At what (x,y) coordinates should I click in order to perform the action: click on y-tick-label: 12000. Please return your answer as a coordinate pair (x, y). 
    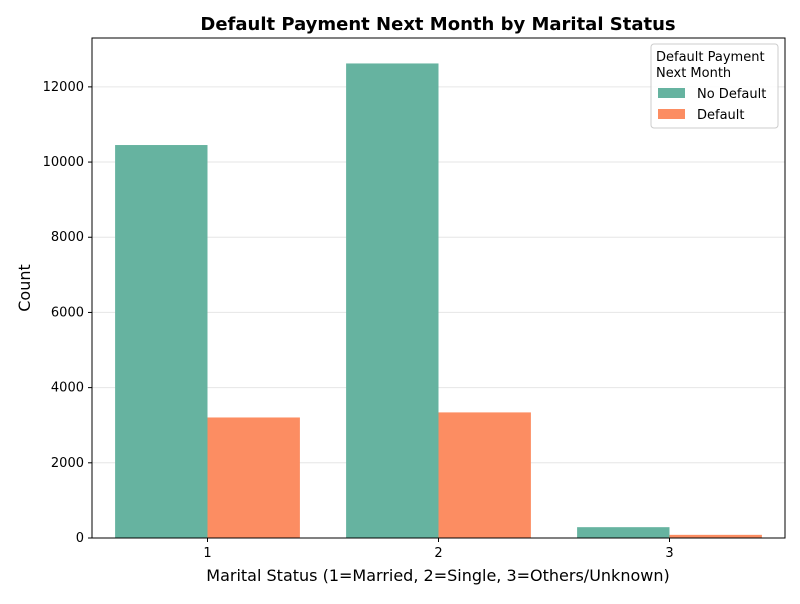
    Looking at the image, I should click on (63, 87).